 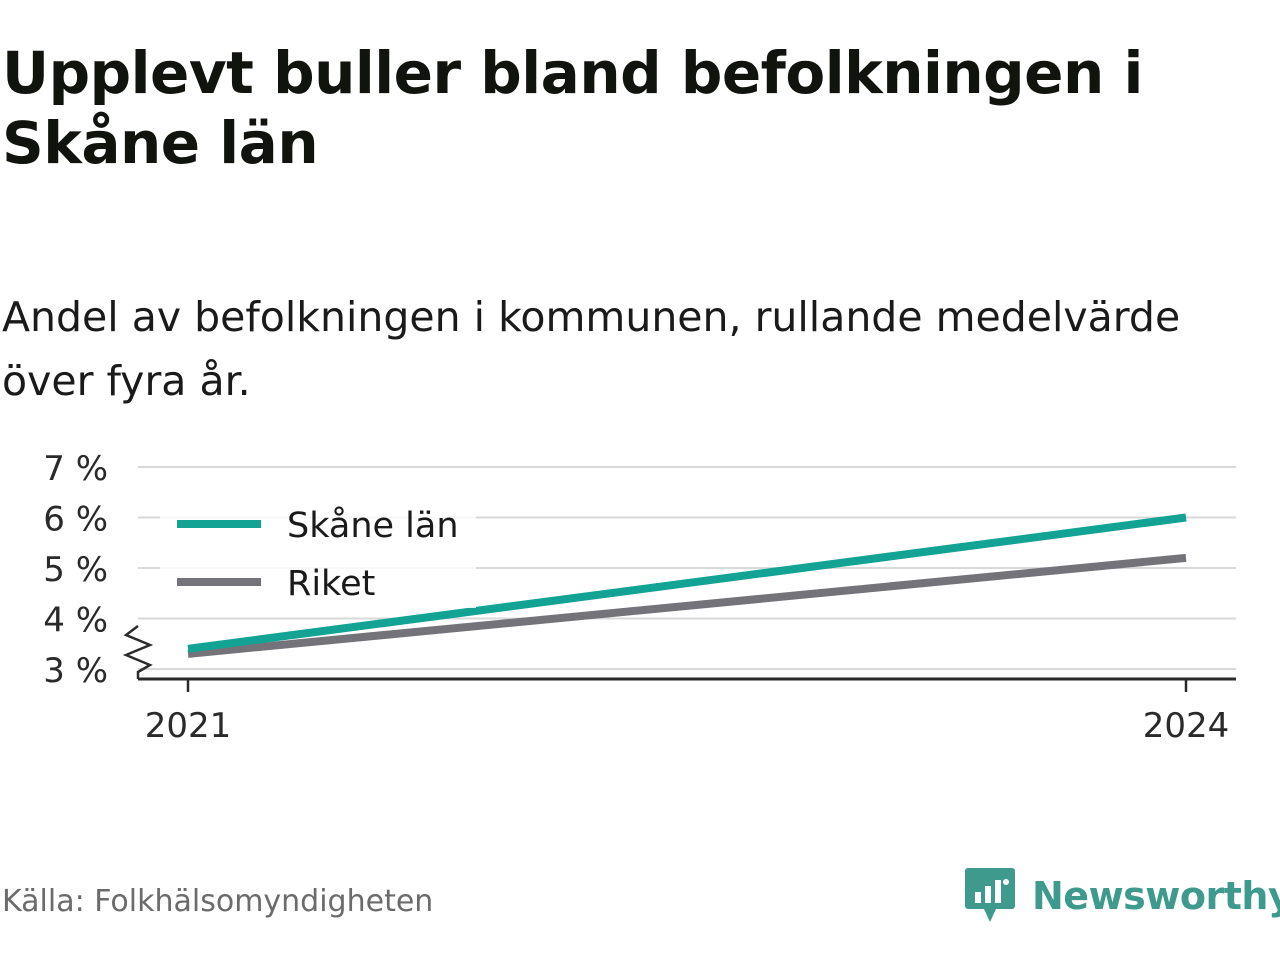 What do you see at coordinates (1186, 726) in the screenshot?
I see `x-tick-label: 2024` at bounding box center [1186, 726].